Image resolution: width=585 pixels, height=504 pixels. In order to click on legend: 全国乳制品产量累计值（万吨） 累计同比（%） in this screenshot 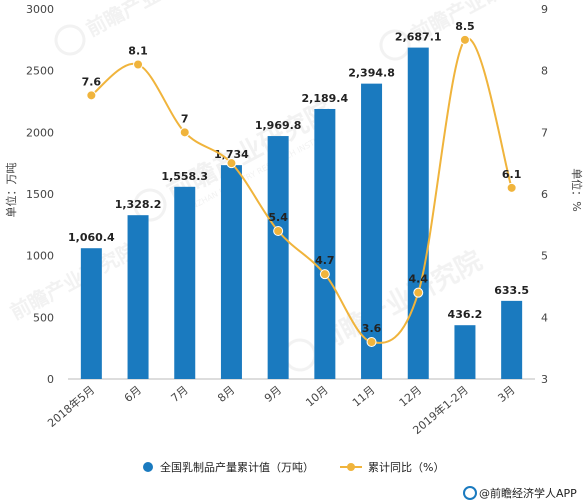, I will do `click(293, 467)`.